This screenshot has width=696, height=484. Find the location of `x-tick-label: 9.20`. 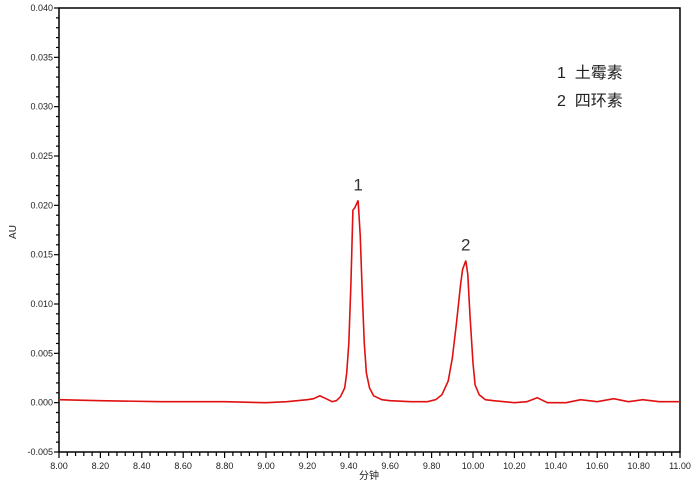

x-tick-label: 9.20 is located at coordinates (308, 466).